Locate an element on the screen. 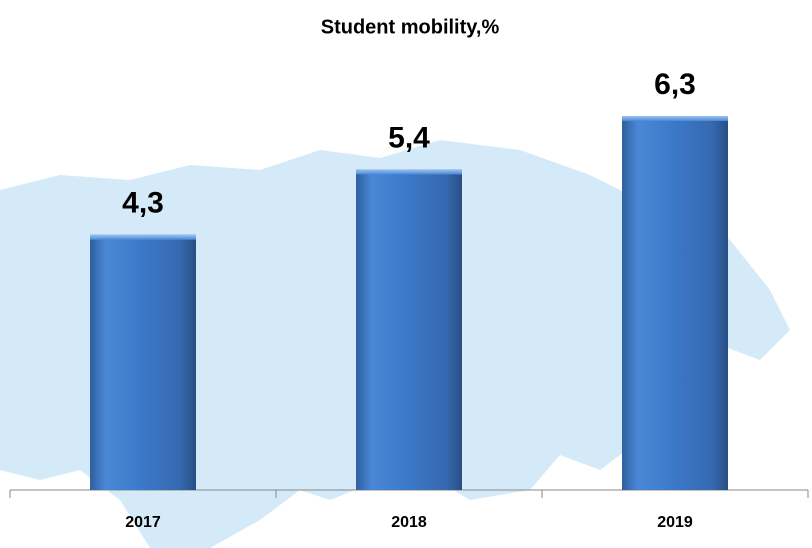 This screenshot has width=812, height=548. x-tick-label: 2019 is located at coordinates (675, 522).